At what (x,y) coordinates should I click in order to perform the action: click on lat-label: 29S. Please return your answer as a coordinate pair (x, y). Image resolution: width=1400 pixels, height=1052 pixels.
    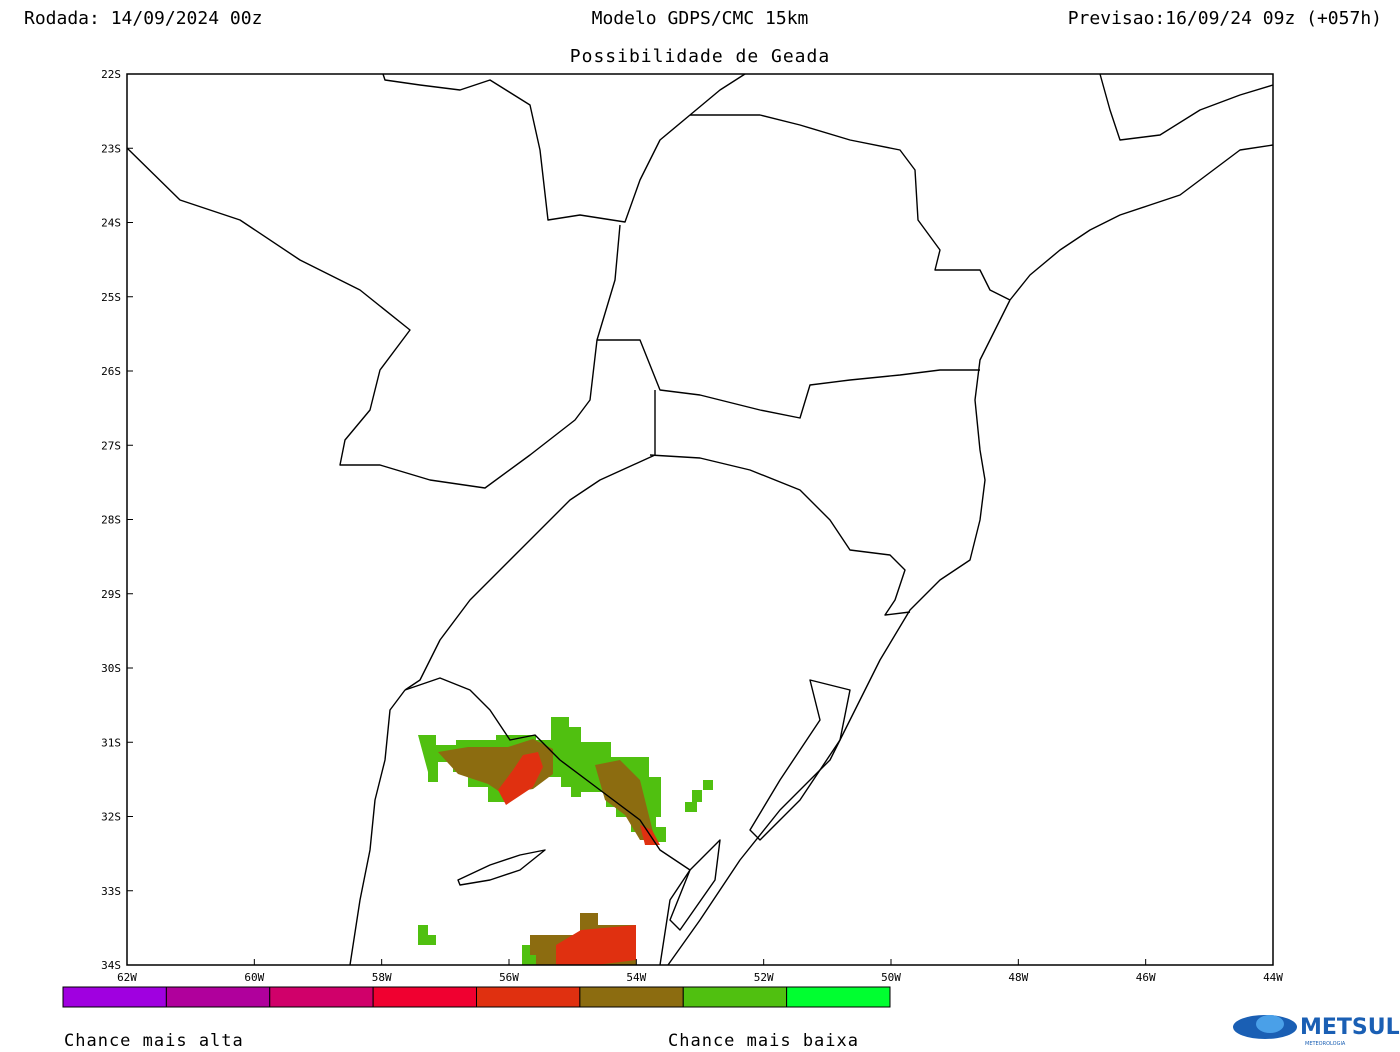
    Looking at the image, I should click on (111, 594).